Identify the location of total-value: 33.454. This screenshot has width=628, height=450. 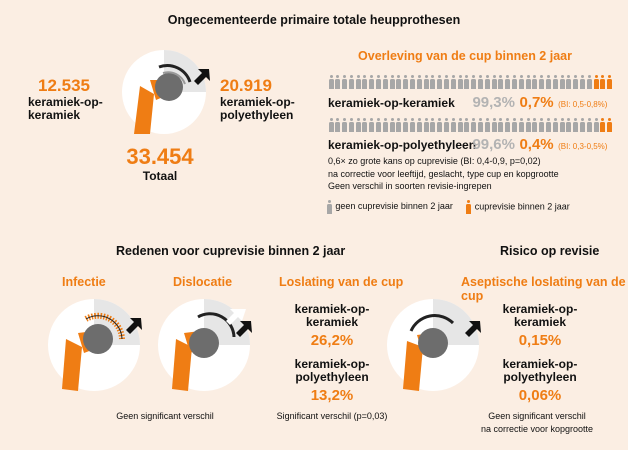
(160, 156).